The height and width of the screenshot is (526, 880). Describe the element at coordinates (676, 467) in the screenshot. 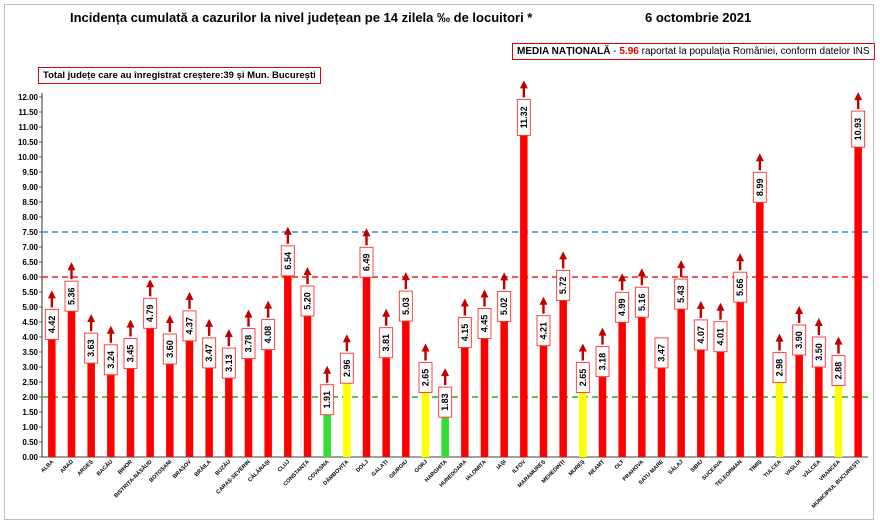

I see `x-tick-label: SĂLAJ` at that location.